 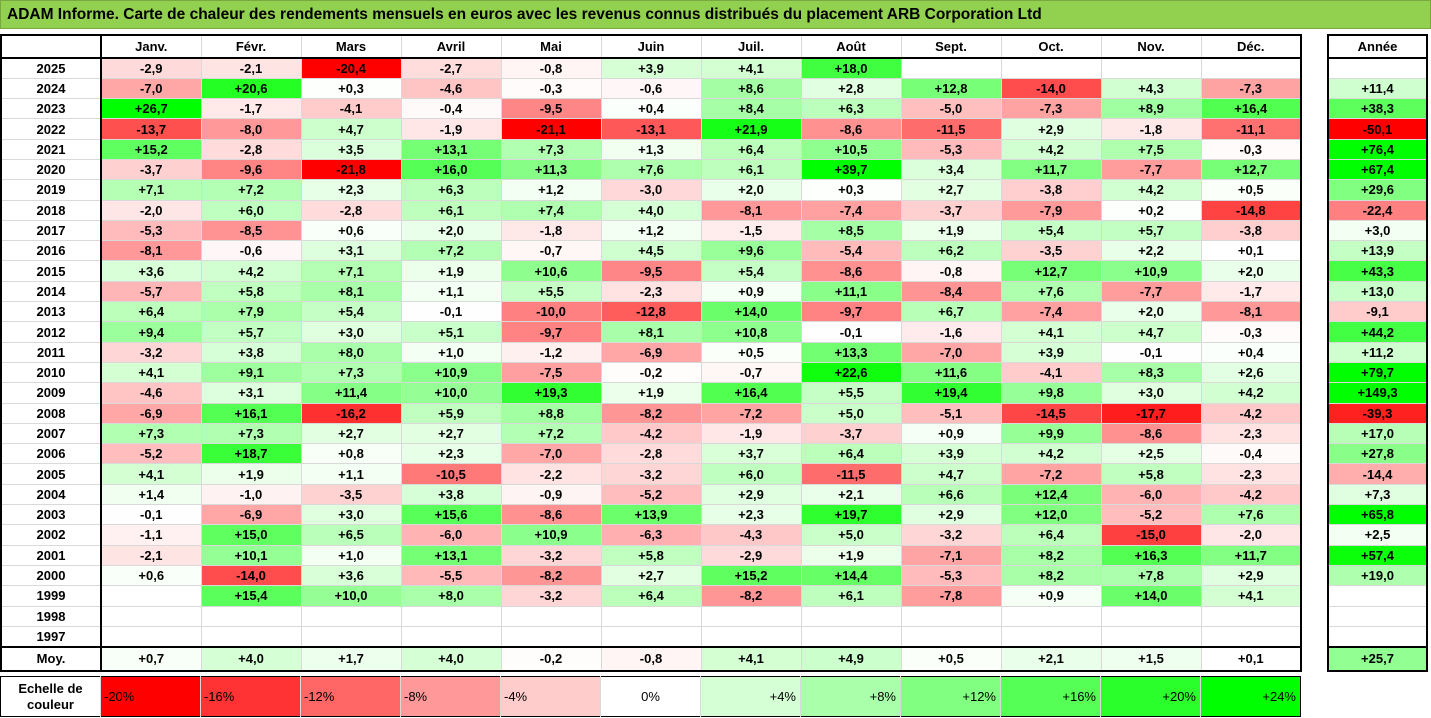 I want to click on heat-cell: -1,5, so click(x=750, y=231).